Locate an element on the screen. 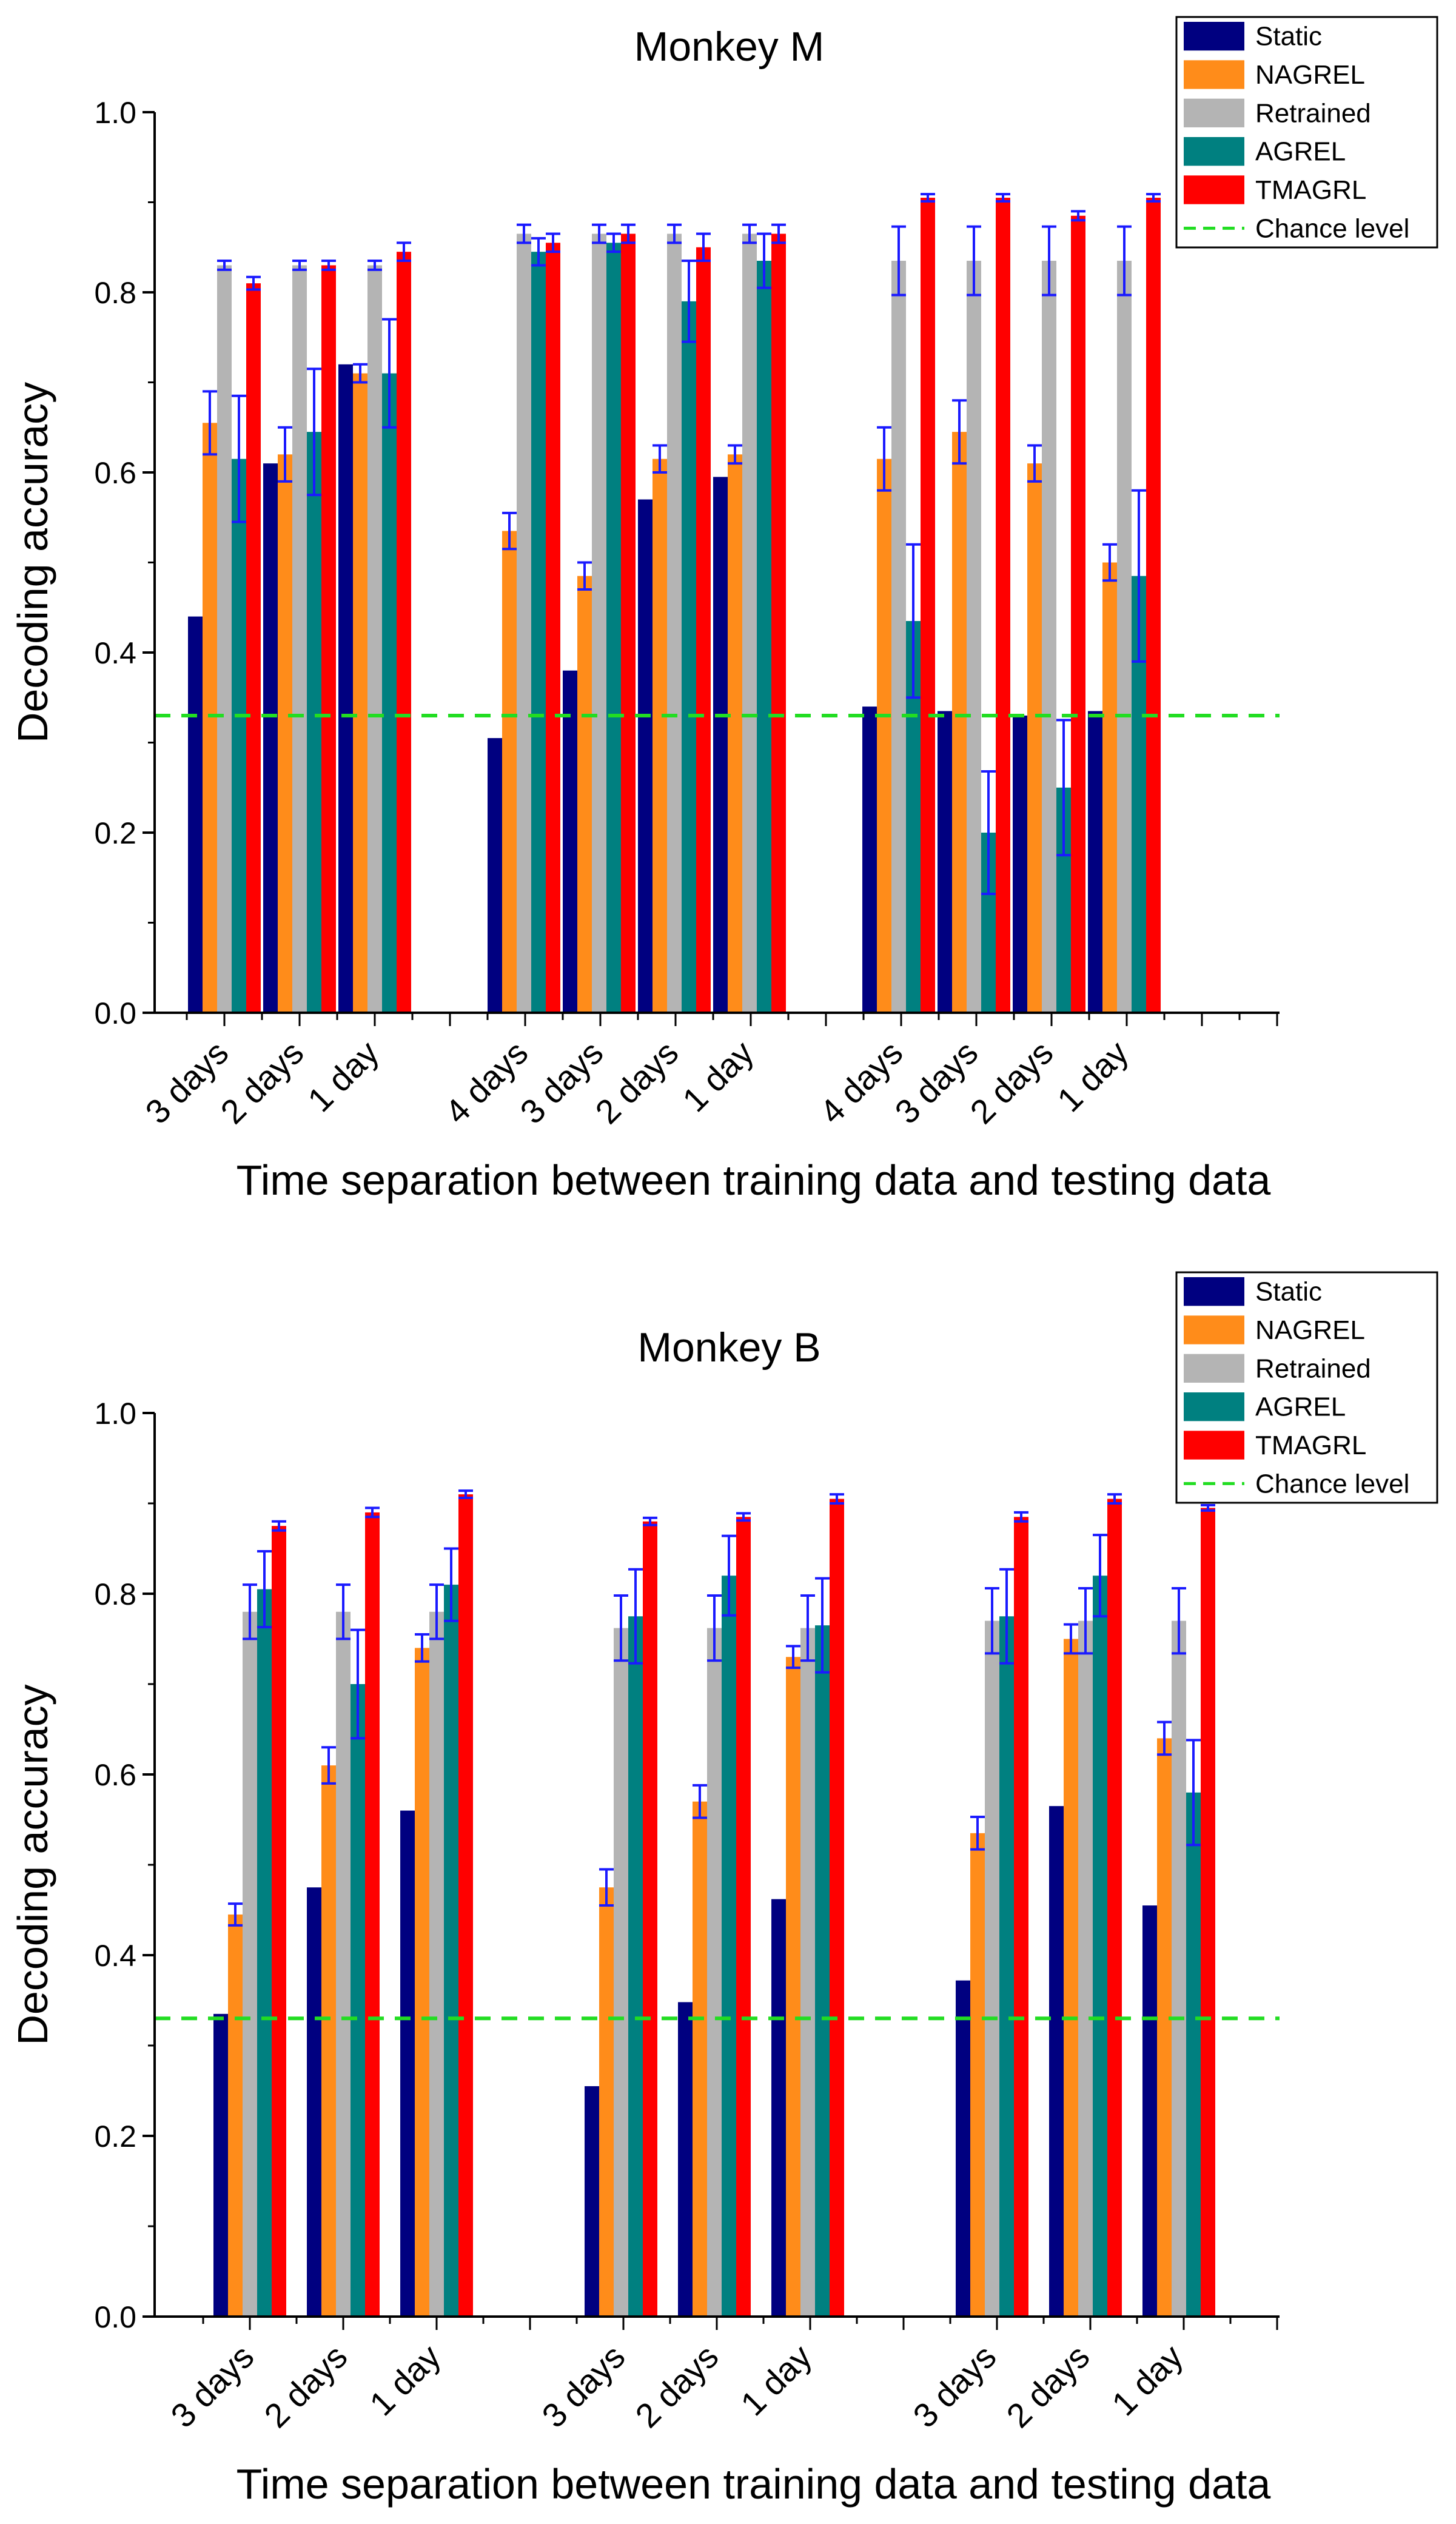  legend-label: TMAGRL is located at coordinates (1310, 1445).